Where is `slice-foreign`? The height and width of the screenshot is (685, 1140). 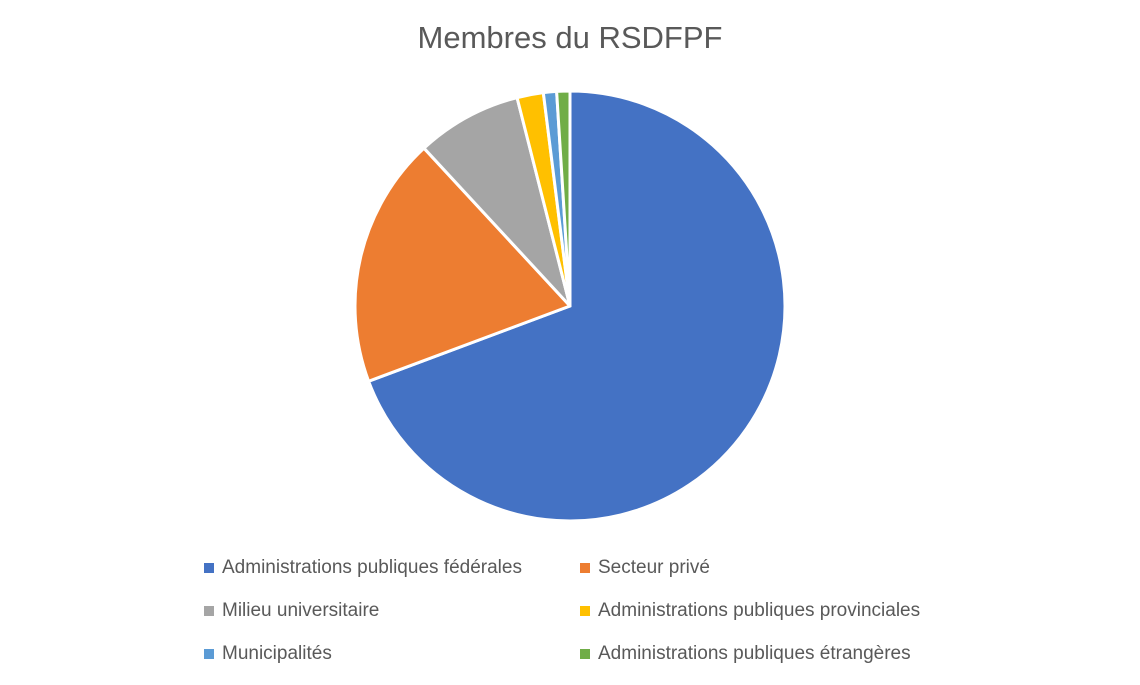 slice-foreign is located at coordinates (563, 198).